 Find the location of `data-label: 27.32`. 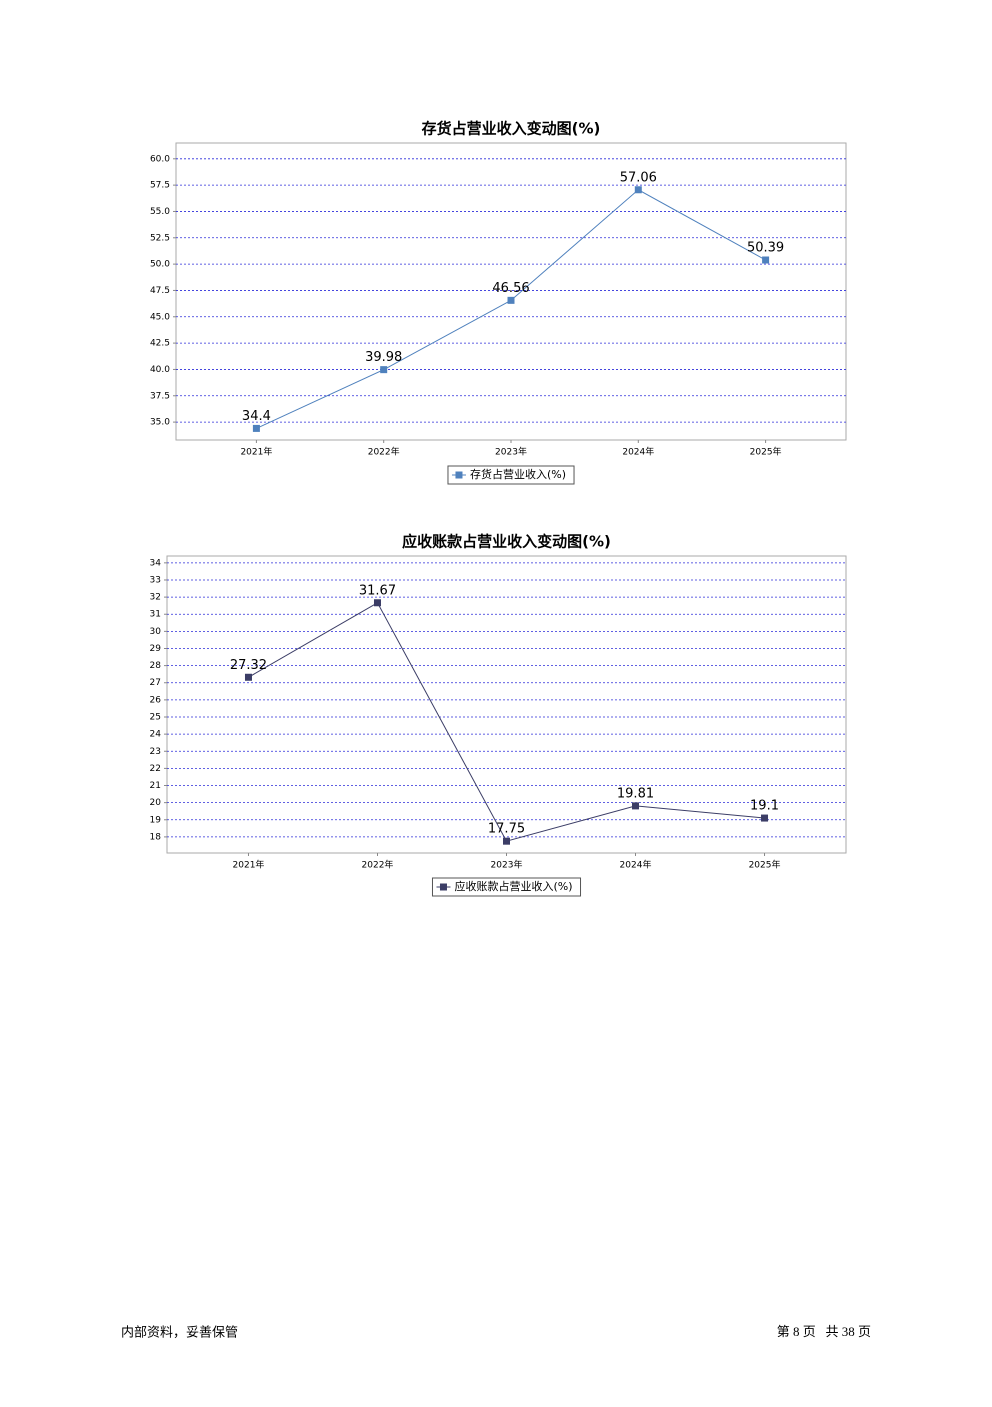

data-label: 27.32 is located at coordinates (248, 665).